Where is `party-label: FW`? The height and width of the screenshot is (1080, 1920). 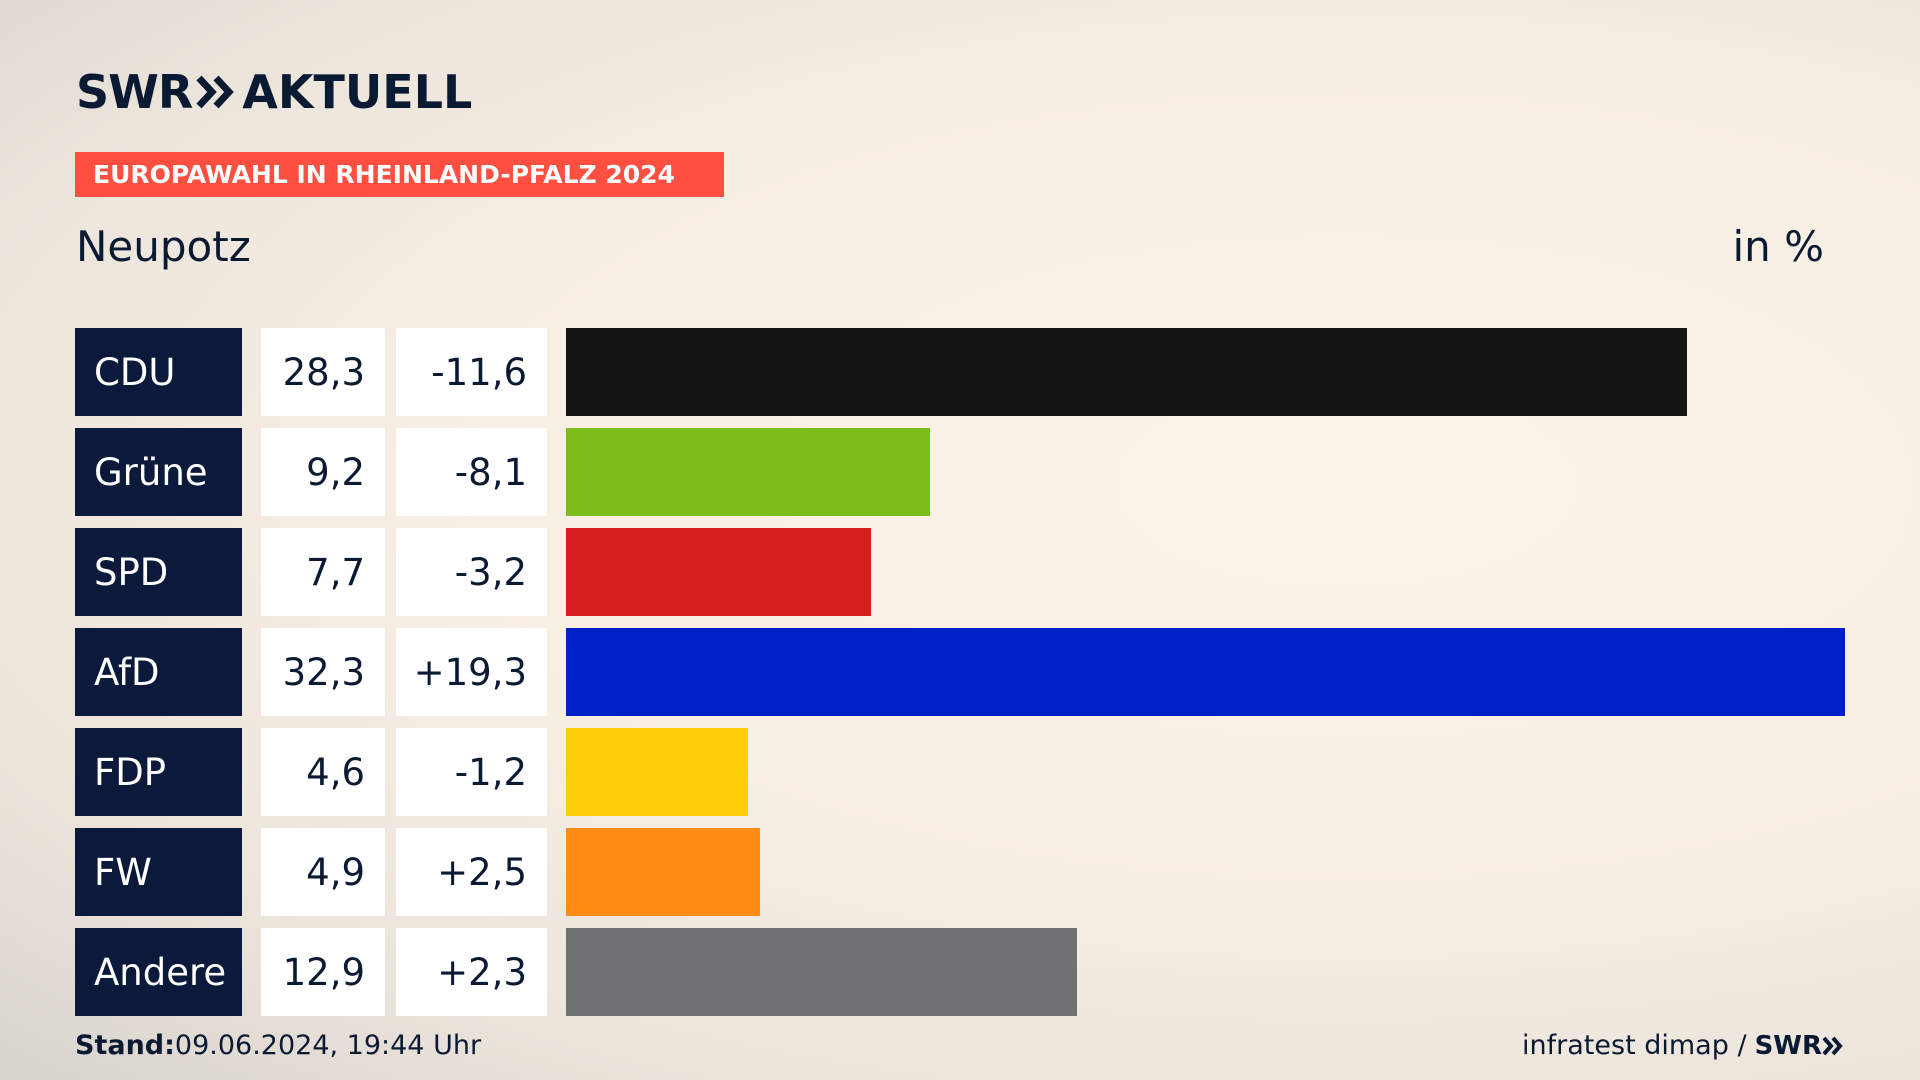
party-label: FW is located at coordinates (158, 872).